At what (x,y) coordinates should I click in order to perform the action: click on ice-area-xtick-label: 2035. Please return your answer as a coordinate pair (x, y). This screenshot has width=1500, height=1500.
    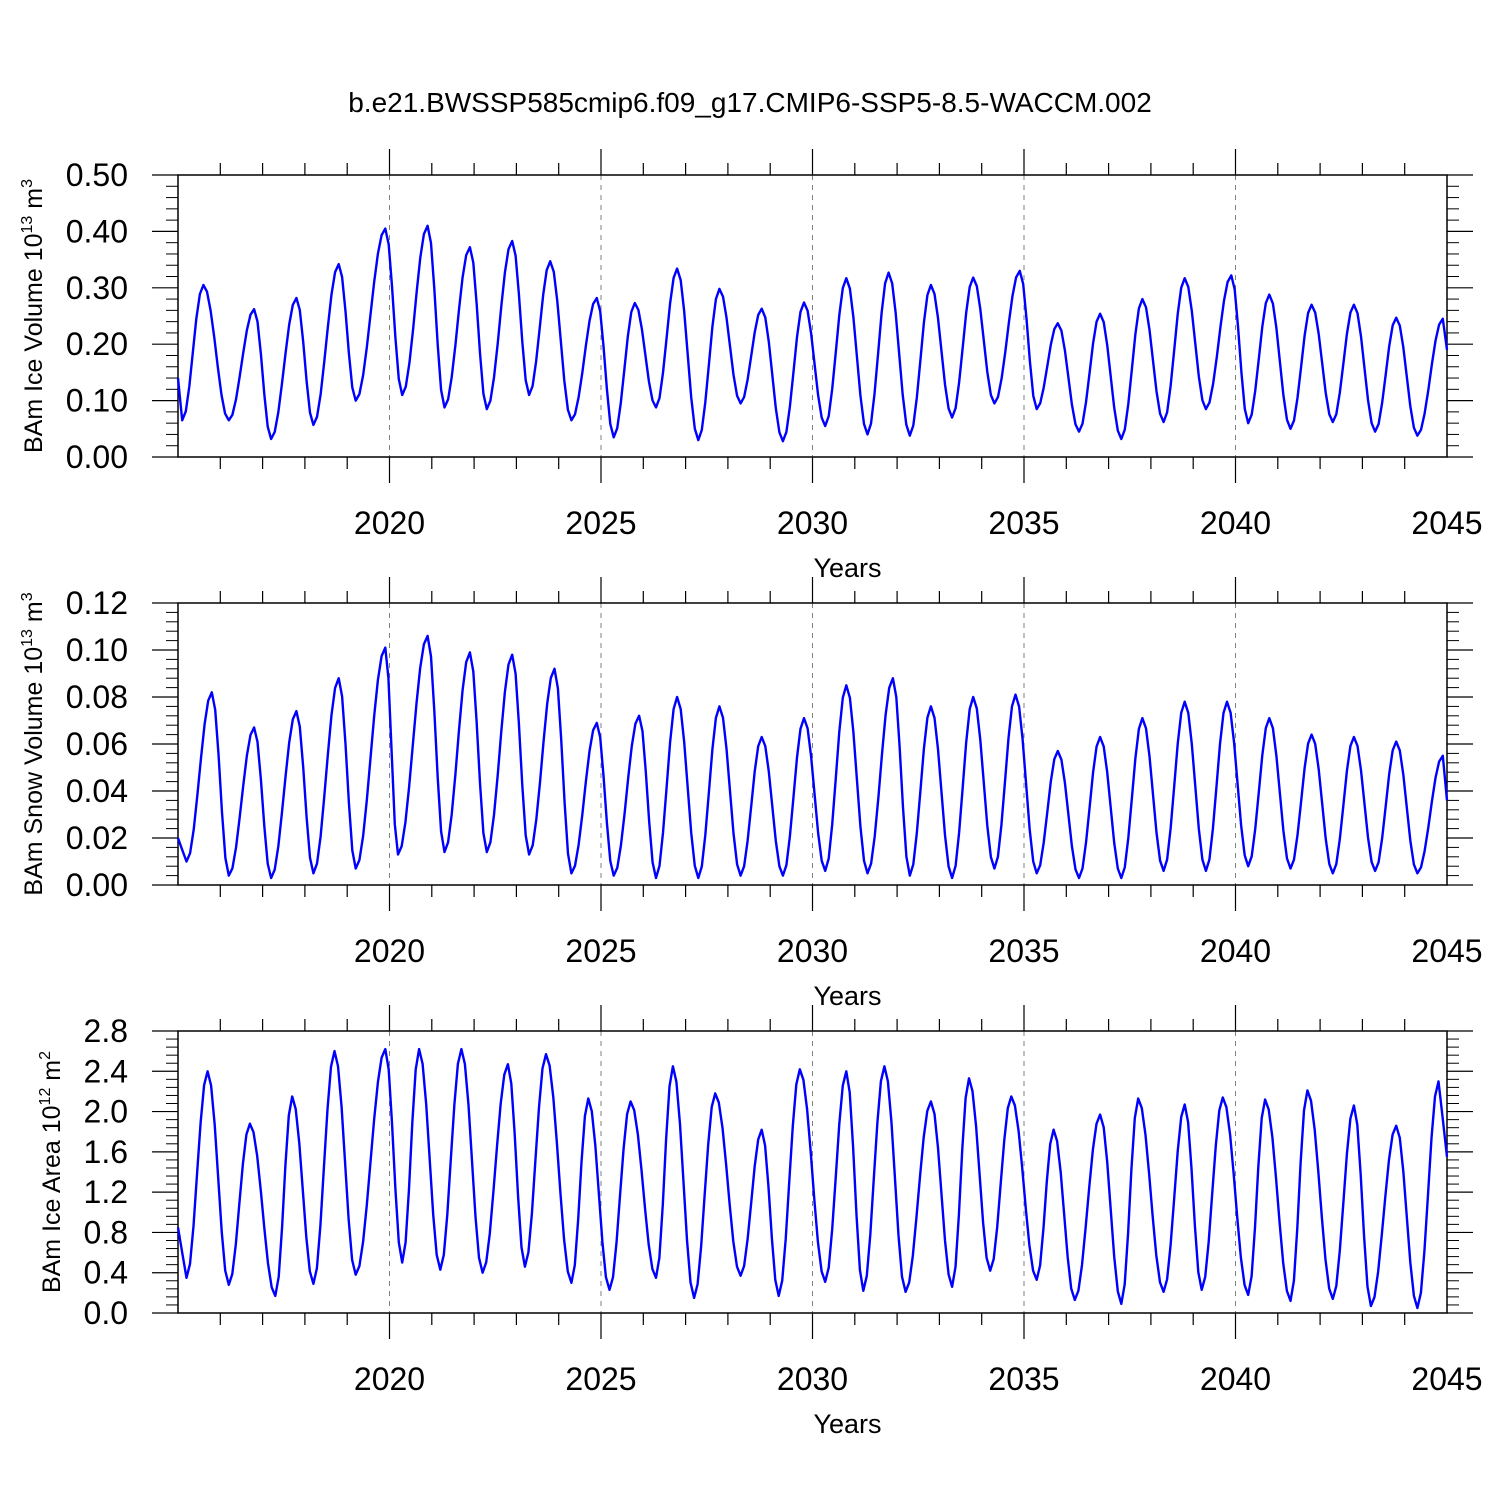
    Looking at the image, I should click on (1023, 1379).